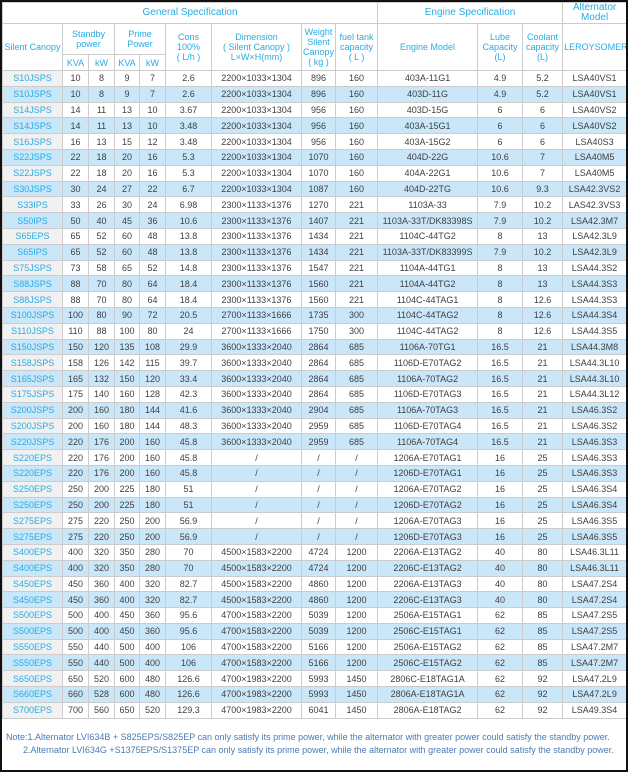 This screenshot has height=772, width=628. I want to click on model-link: S100JSPS, so click(32, 315).